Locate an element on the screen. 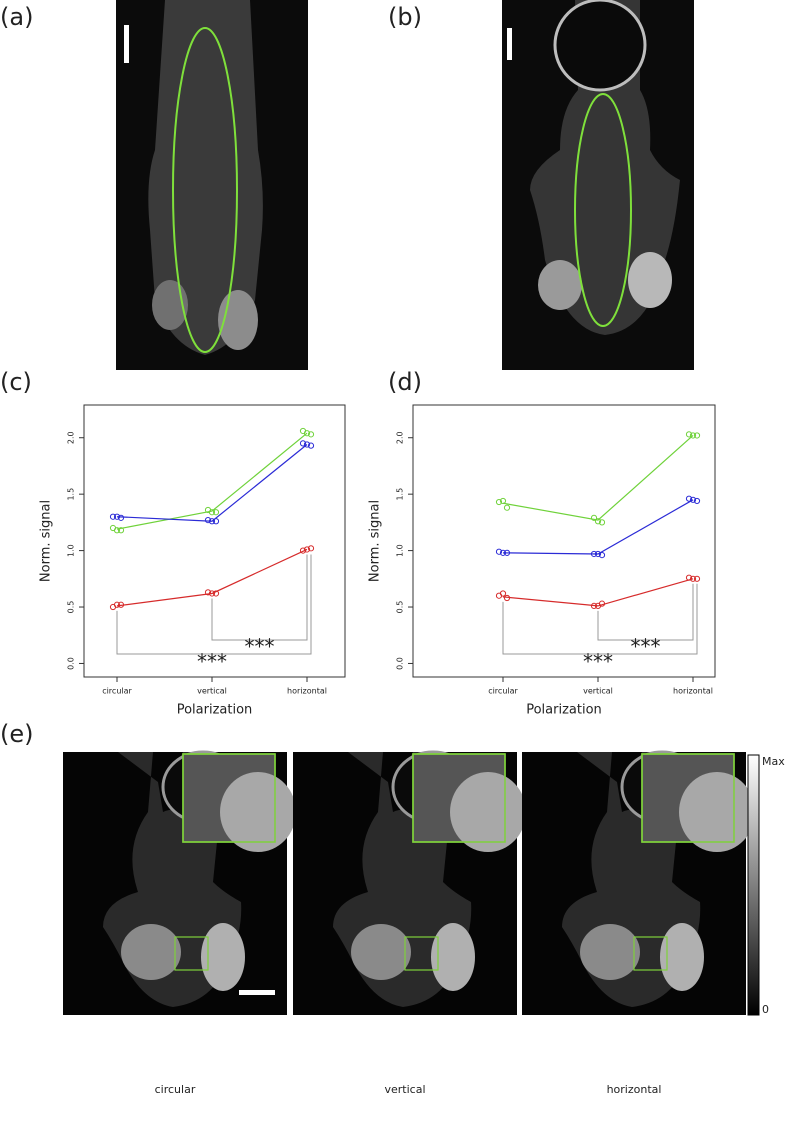 Image resolution: width=787 pixels, height=1125 pixels. image-e-vertical is located at coordinates (409, 883).